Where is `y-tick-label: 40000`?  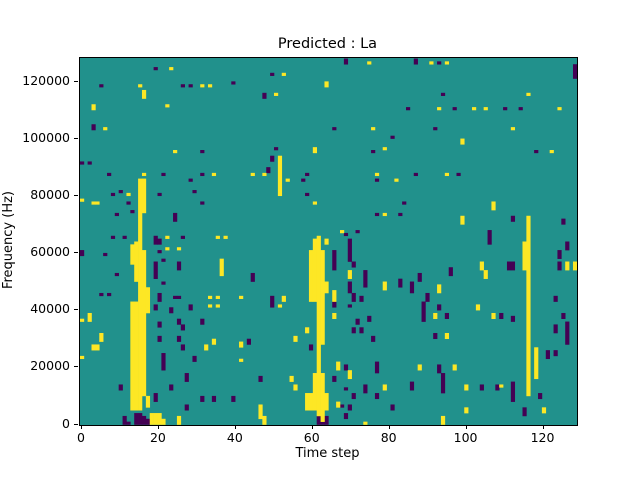 y-tick-label: 40000 is located at coordinates (50, 309).